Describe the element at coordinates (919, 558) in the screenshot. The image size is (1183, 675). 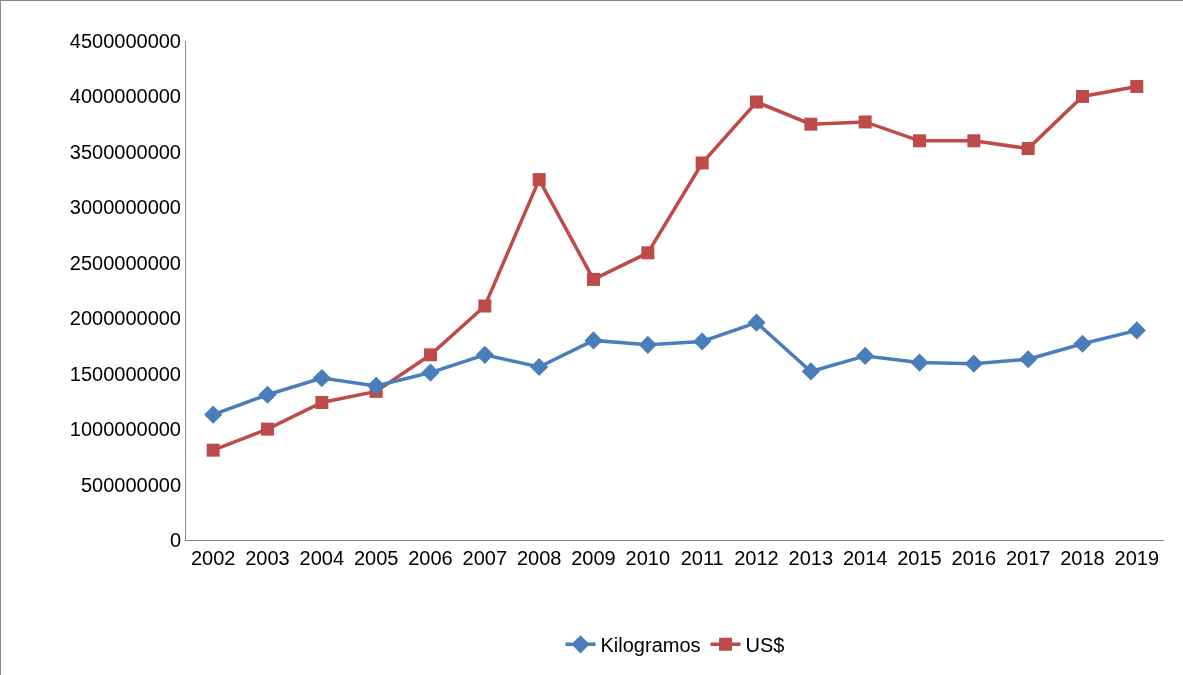
I see `x-tick-label: 2015` at that location.